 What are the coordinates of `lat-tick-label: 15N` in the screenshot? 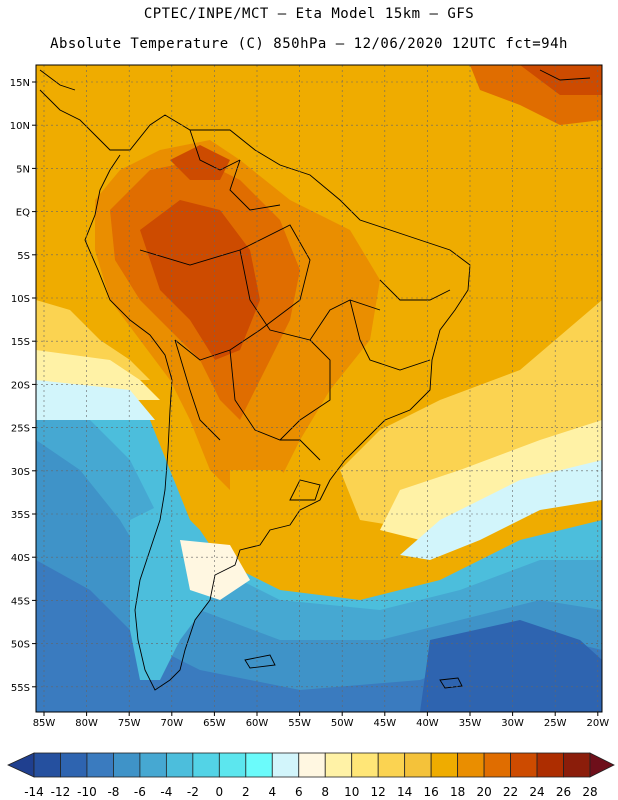 It's located at (20, 83).